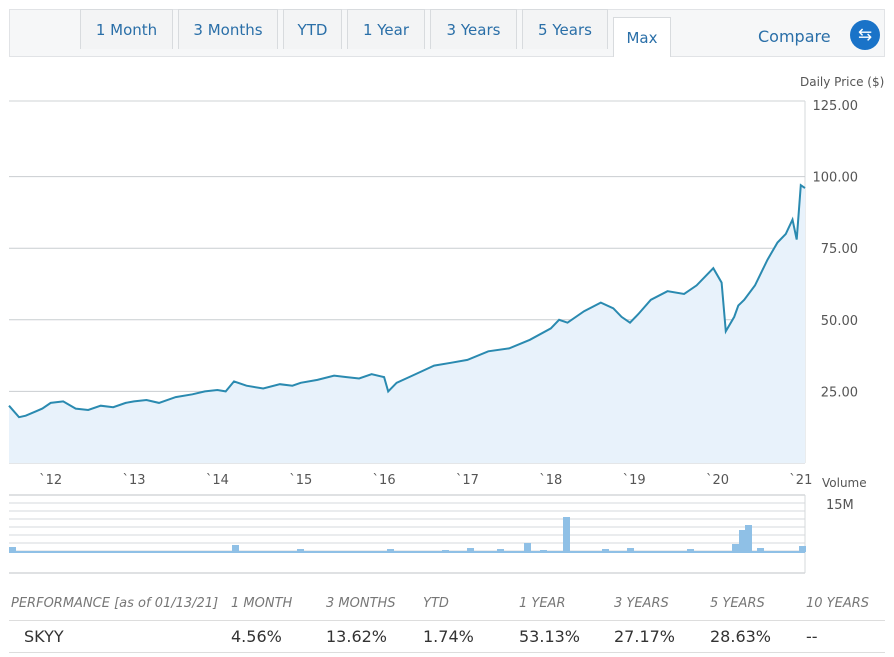  Describe the element at coordinates (448, 636) in the screenshot. I see `perf-value-ytd: 1.74%` at that location.